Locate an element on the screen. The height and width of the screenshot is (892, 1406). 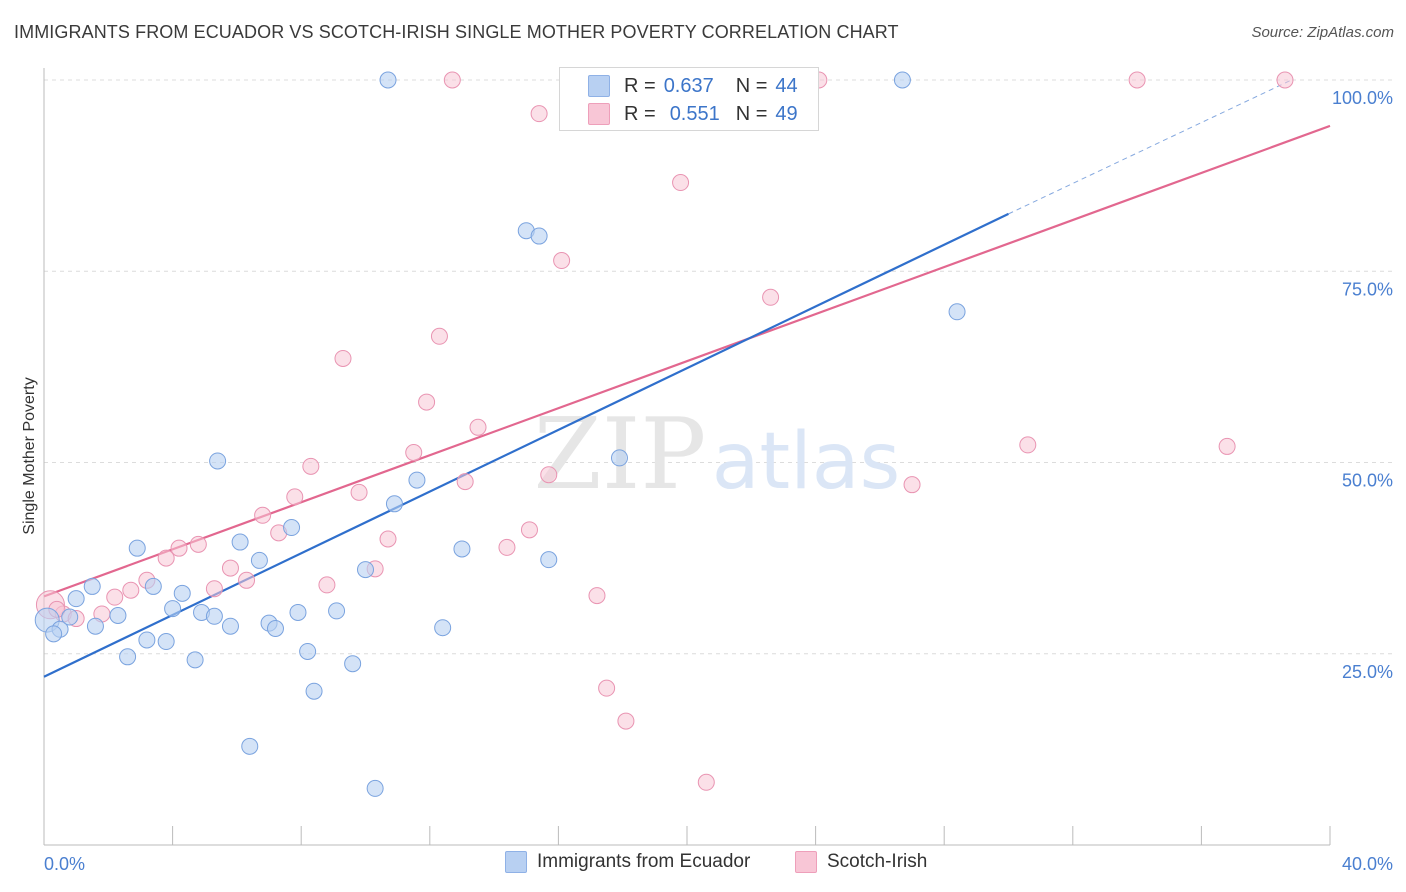
y-axis-title: Single Mother Poverty is located at coordinates (29, 455).